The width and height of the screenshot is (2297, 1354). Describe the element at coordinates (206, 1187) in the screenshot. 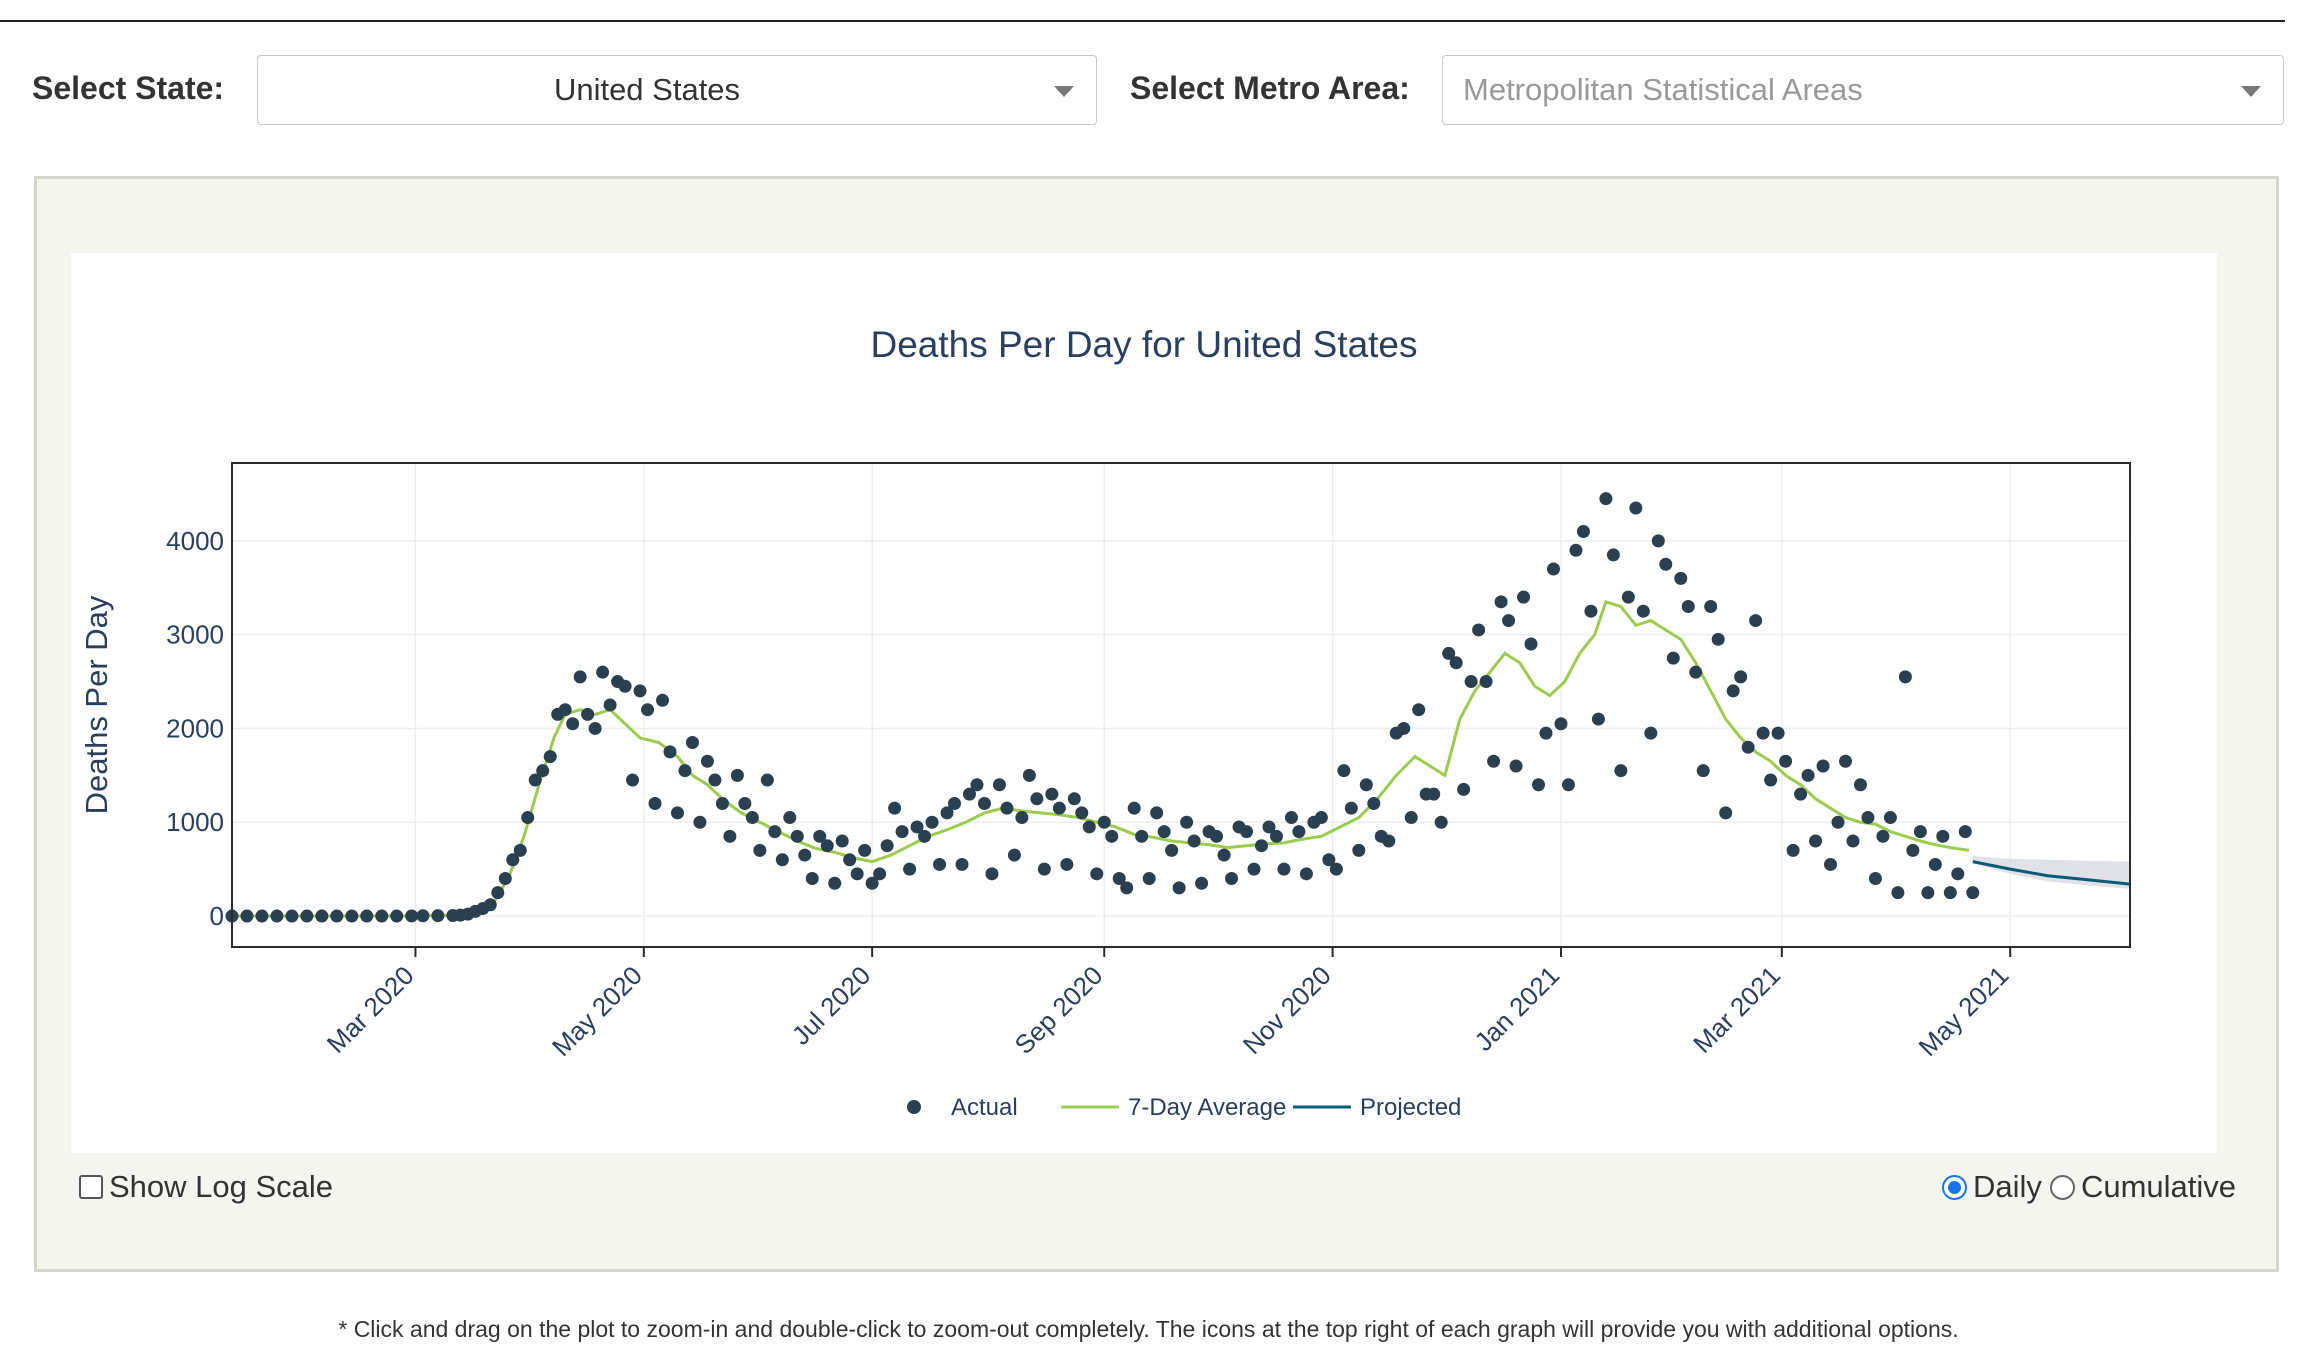

I see `log-scale-control: Show Log Scale` at that location.